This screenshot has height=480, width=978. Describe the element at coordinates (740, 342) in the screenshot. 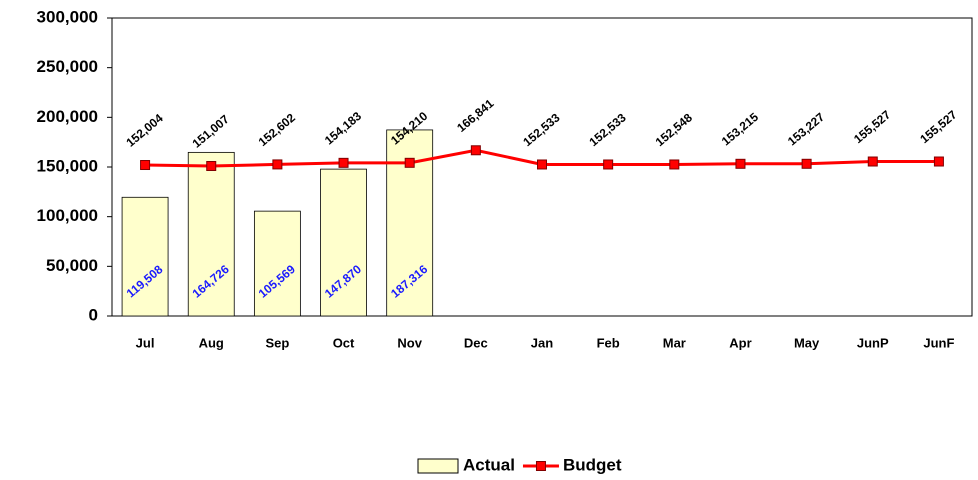

I see `x-tick-label: Apr` at that location.